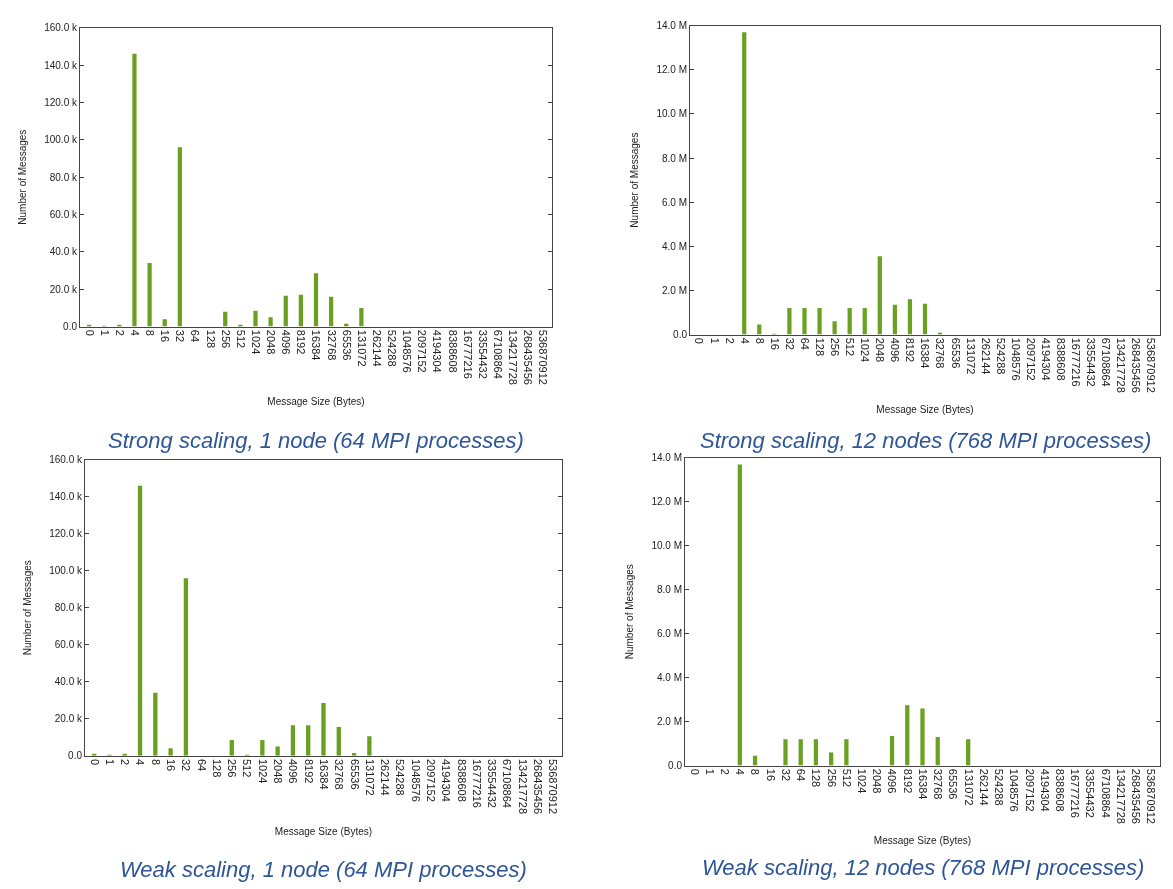 This screenshot has height=889, width=1173. What do you see at coordinates (926, 440) in the screenshot?
I see `text: Strong scaling, 12 nodes (768 MPI processes)` at bounding box center [926, 440].